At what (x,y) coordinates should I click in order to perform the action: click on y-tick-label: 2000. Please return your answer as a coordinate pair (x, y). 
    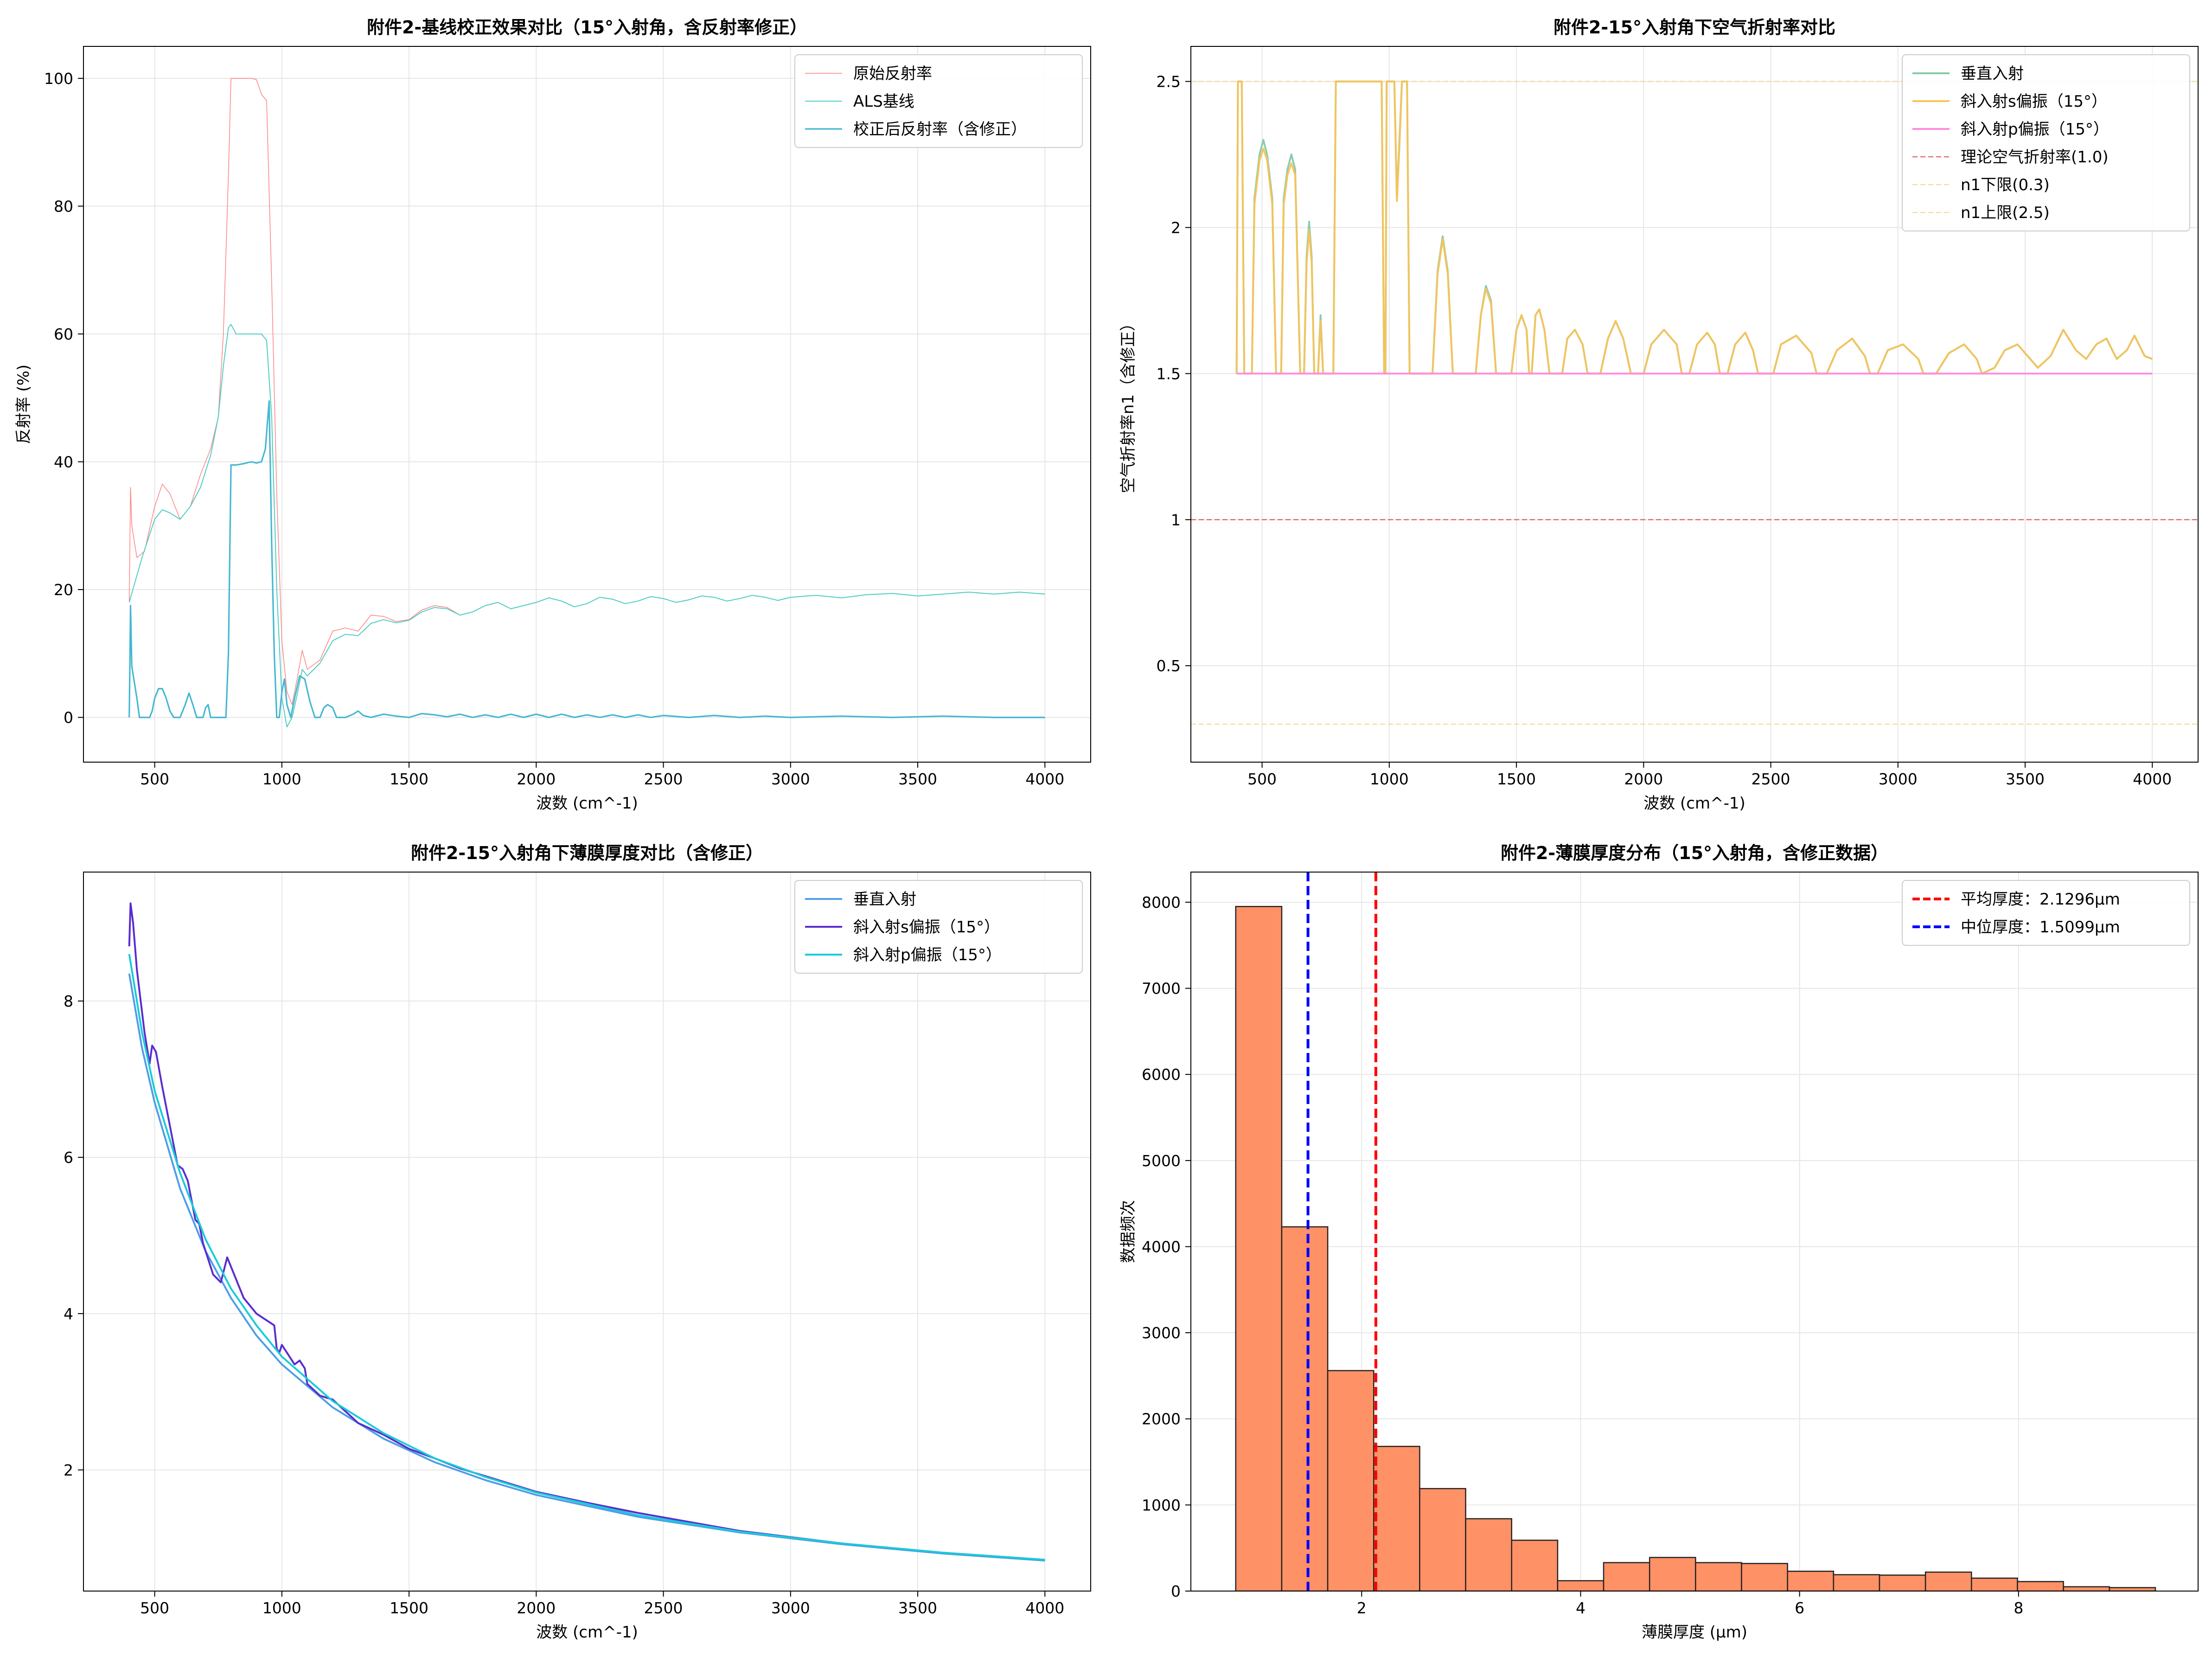
    Looking at the image, I should click on (1161, 1419).